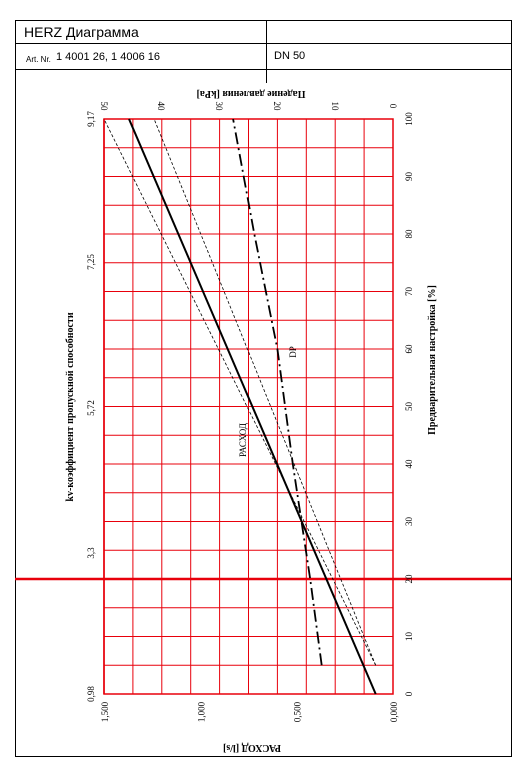 Image resolution: width=526 pixels, height=768 pixels. I want to click on setting-axis-title: Предварительная настройка [%], so click(432, 360).